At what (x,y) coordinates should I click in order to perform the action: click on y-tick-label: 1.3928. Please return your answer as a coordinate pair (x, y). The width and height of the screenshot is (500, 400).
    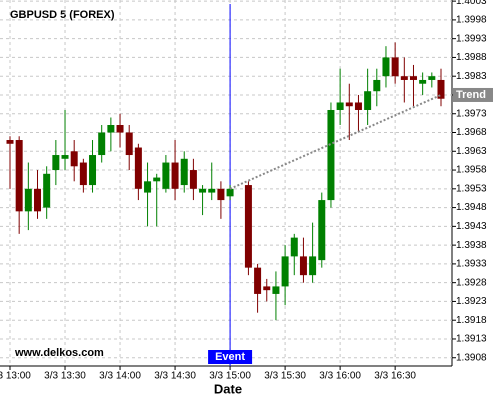
    Looking at the image, I should click on (471, 282).